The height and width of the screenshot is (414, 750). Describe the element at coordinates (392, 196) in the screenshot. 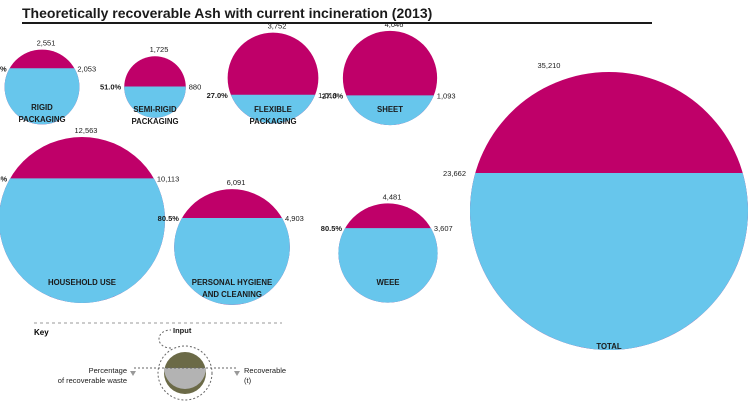

I see `input-value: 4,481` at that location.